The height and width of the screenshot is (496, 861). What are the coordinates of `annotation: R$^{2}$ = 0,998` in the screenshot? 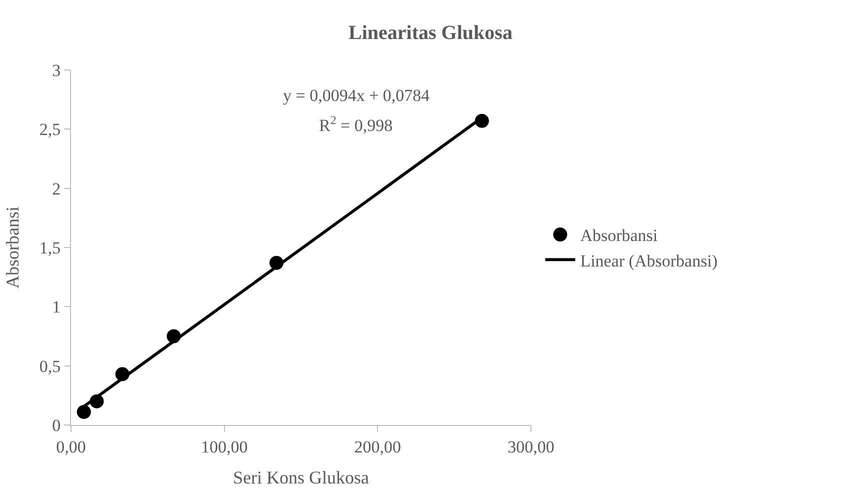 It's located at (356, 124).